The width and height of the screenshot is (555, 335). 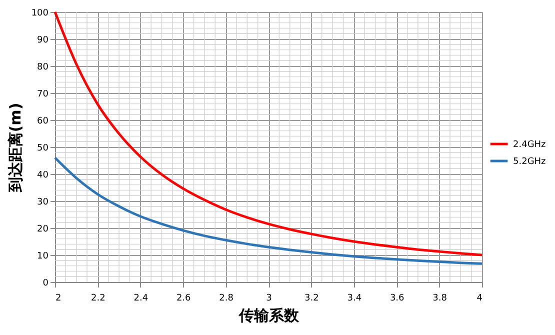 What do you see at coordinates (529, 162) in the screenshot?
I see `legend-label: 5.2GHz` at bounding box center [529, 162].